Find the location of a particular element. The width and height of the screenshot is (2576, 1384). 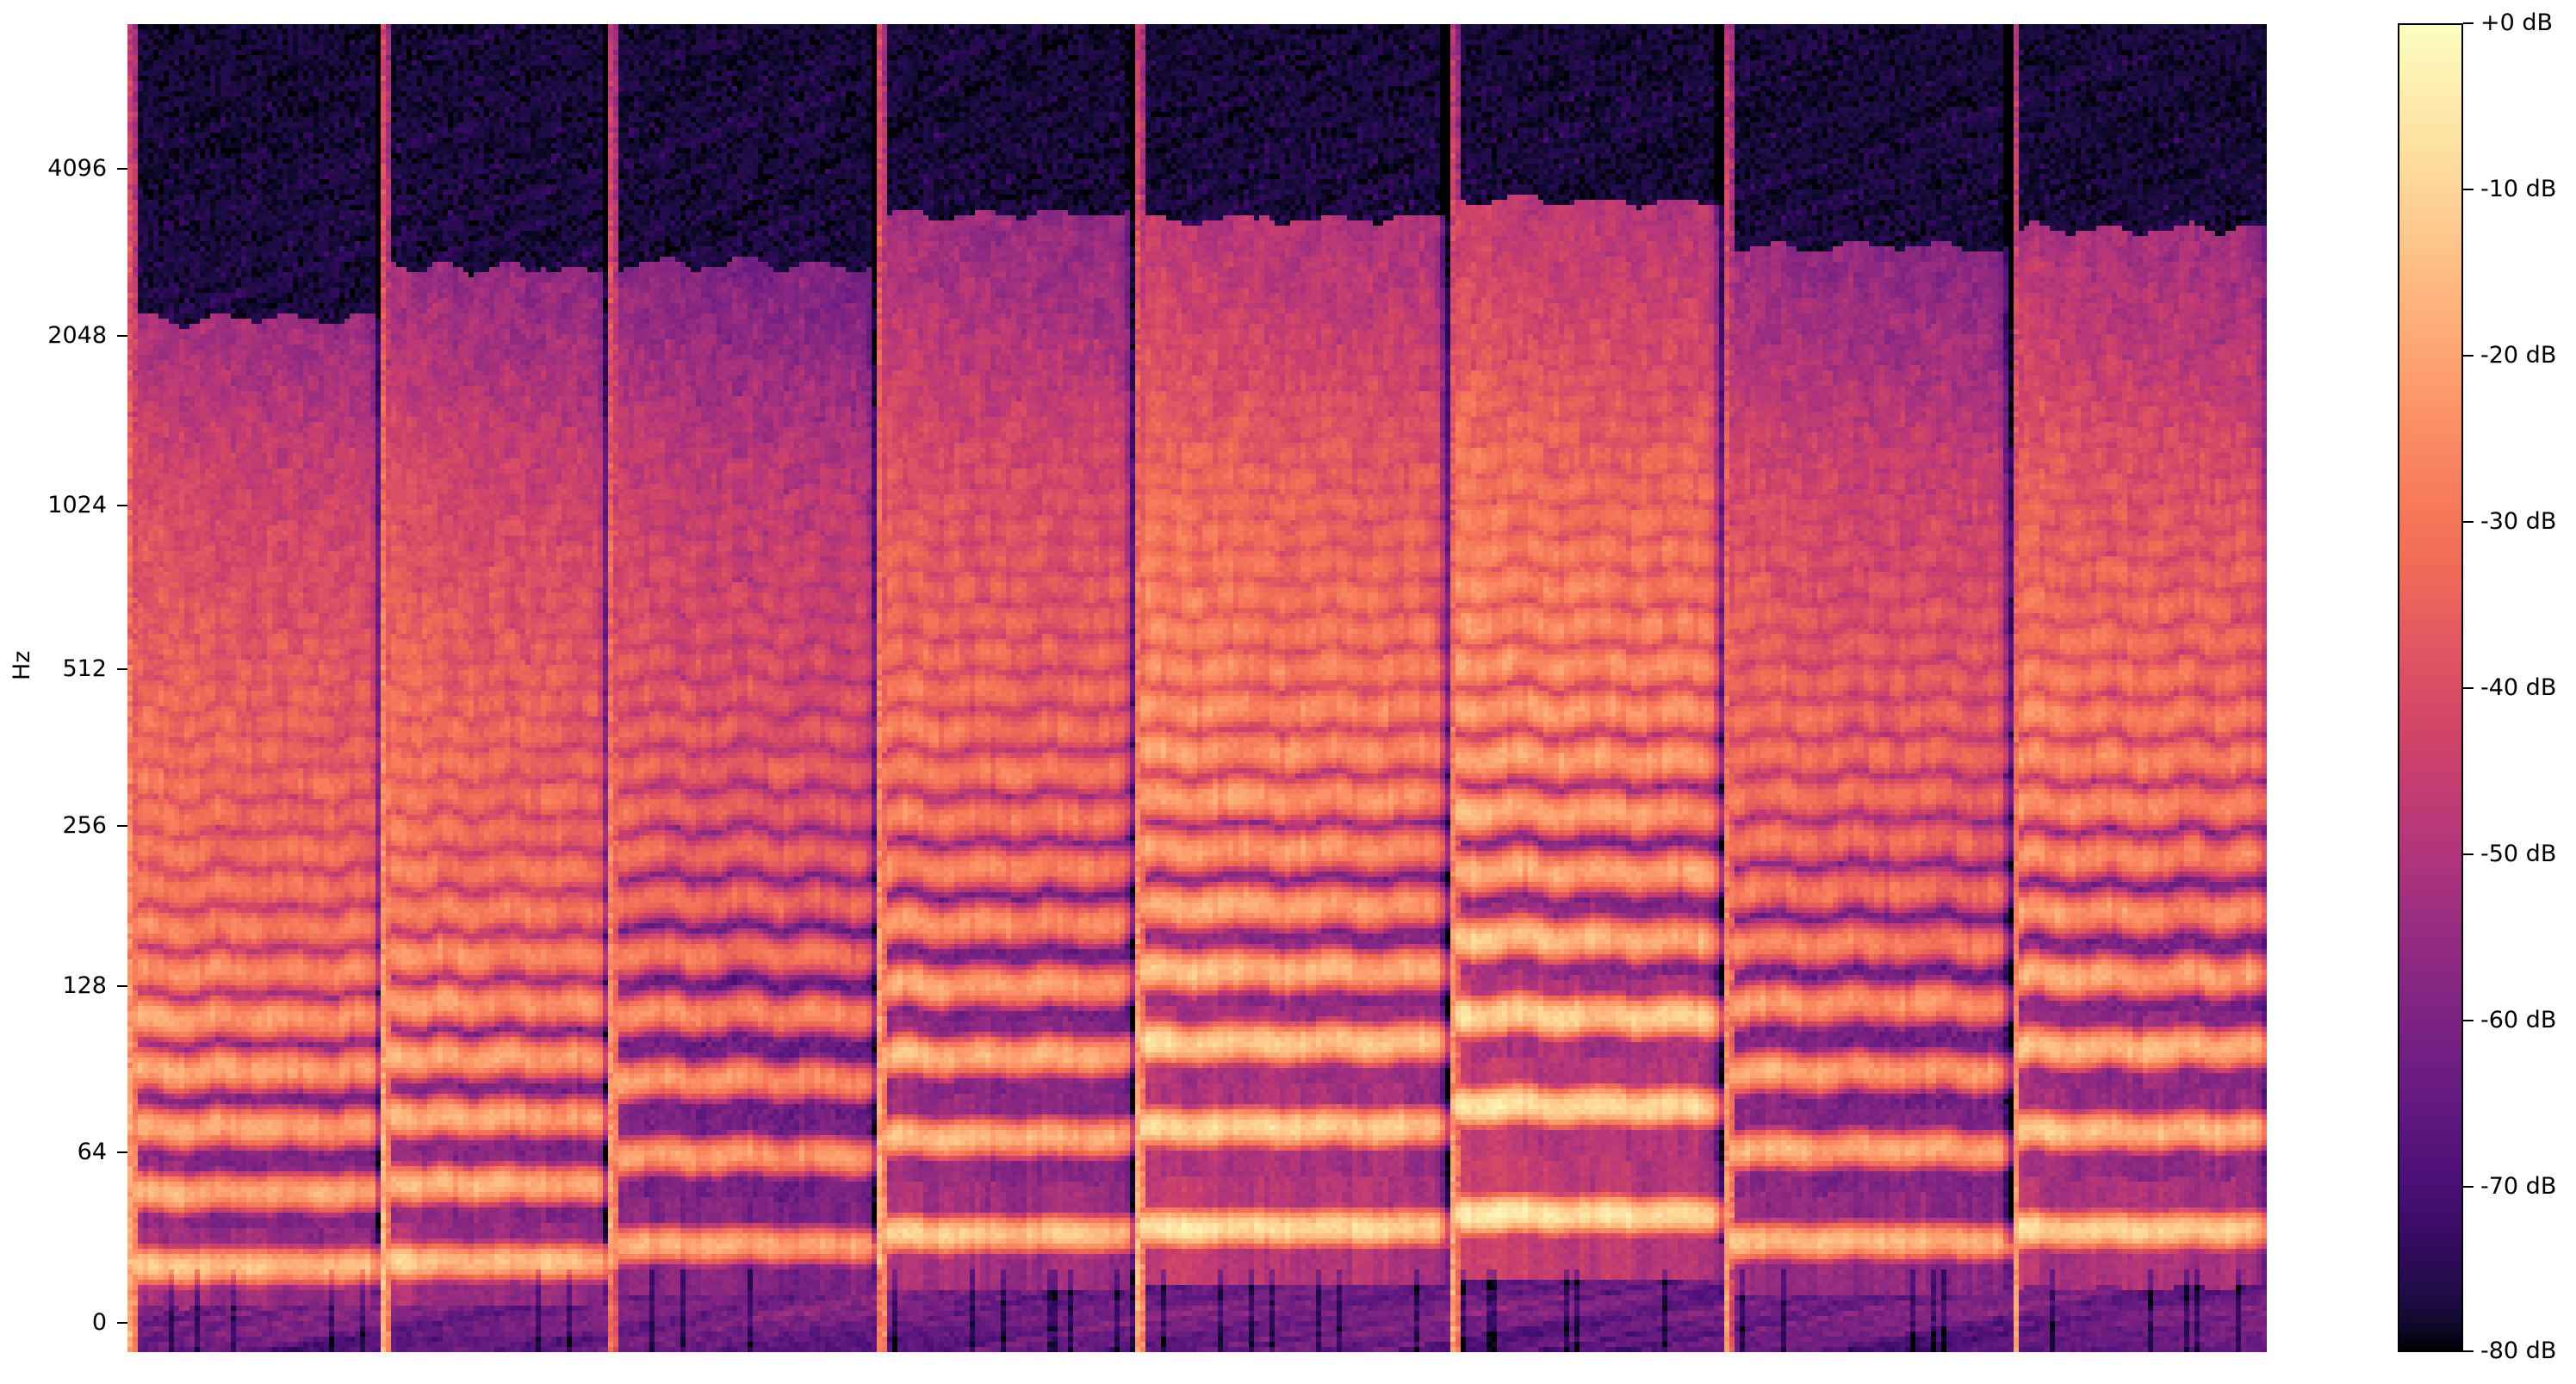

colorbar is located at coordinates (2430, 687).